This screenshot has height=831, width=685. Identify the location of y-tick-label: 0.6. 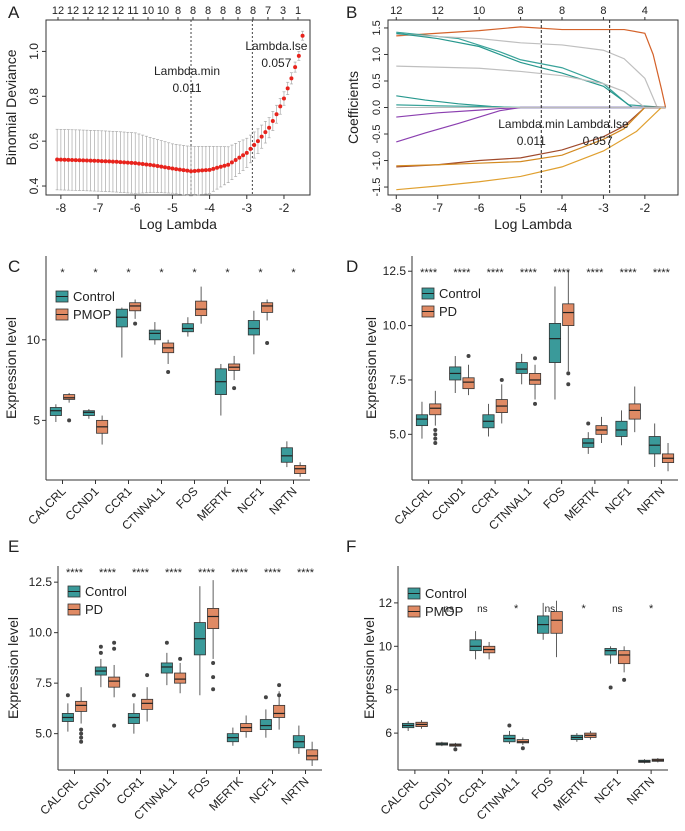
(34, 140).